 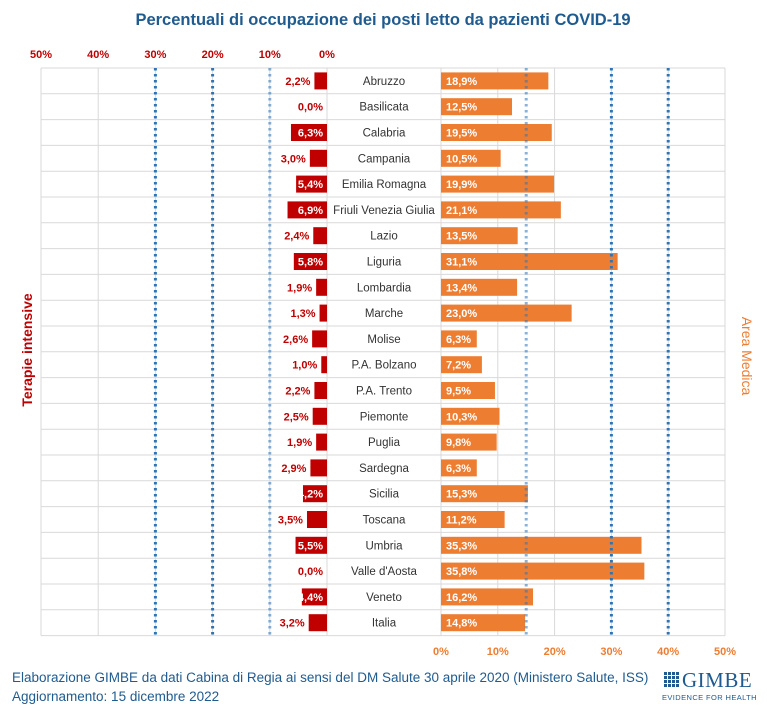 I want to click on category-label: Lazio, so click(x=384, y=237).